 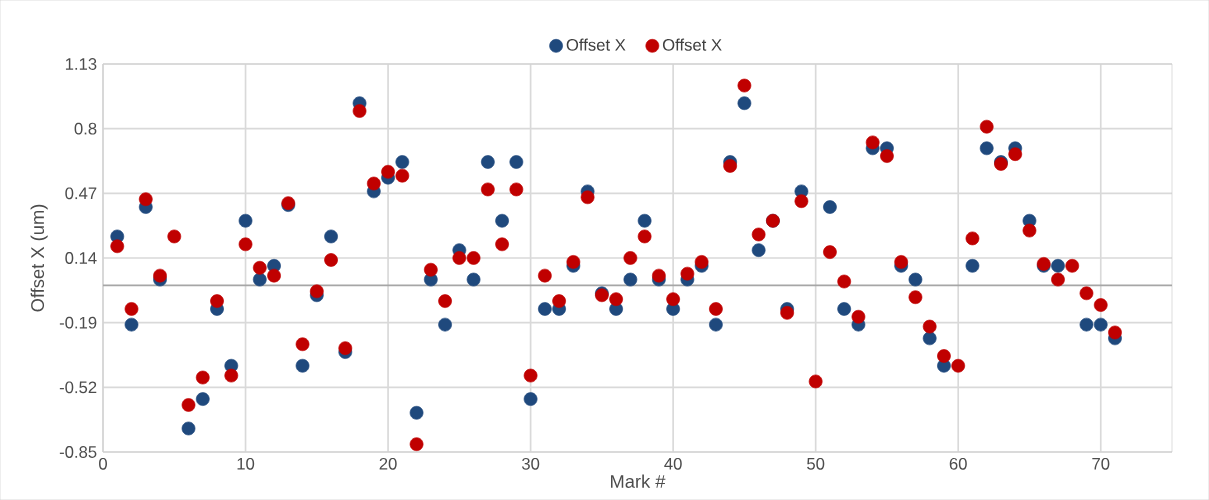 I want to click on y-tick-label: 0.47, so click(x=81, y=193).